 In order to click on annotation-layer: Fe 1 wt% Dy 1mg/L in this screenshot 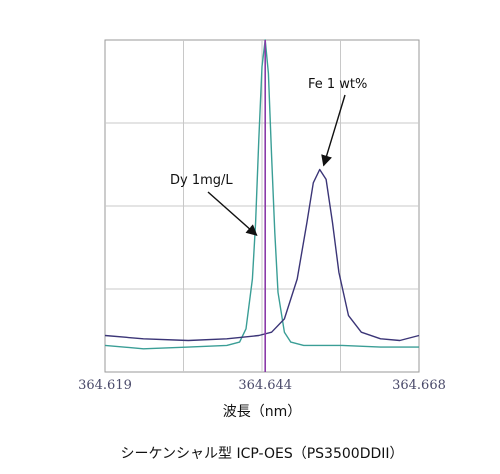, I will do `click(268, 156)`.